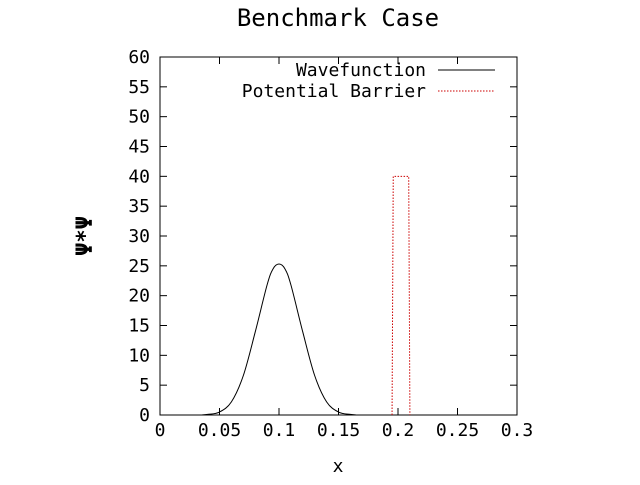 This screenshot has height=485, width=640. I want to click on y-tick-label: 55, so click(139, 87).